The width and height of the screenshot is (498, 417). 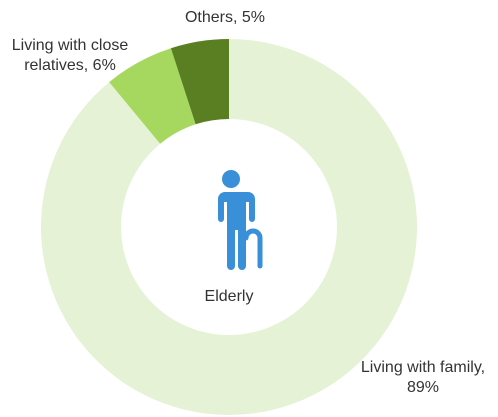 What do you see at coordinates (70, 55) in the screenshot?
I see `data-label: Living with close relatives, 6%` at bounding box center [70, 55].